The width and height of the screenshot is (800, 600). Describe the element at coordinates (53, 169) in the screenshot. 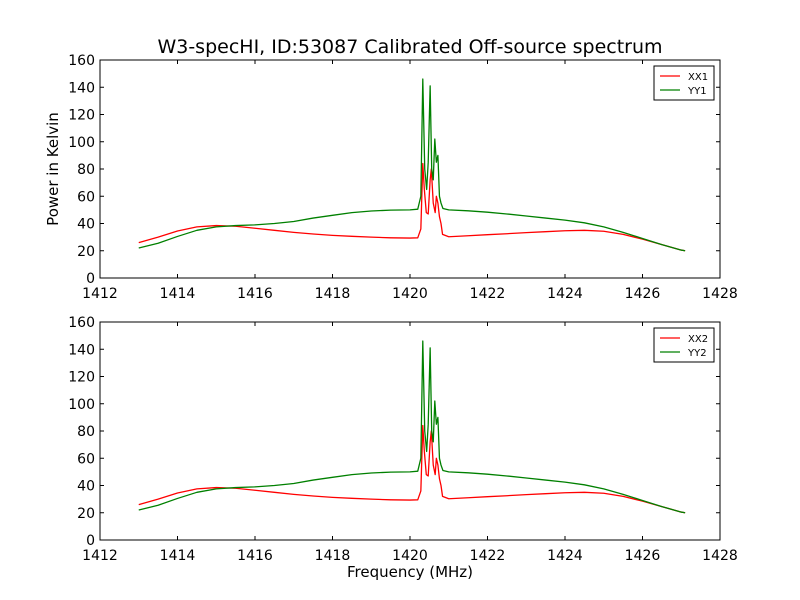

I see `y-axis-label: Power in Kelvin` at that location.